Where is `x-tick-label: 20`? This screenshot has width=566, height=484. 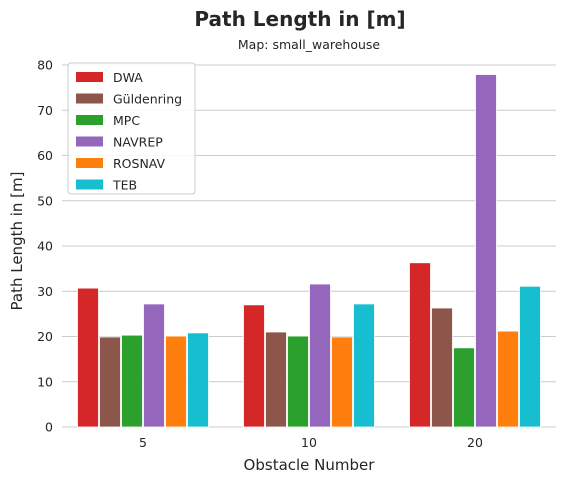
x-tick-label: 20 is located at coordinates (475, 442).